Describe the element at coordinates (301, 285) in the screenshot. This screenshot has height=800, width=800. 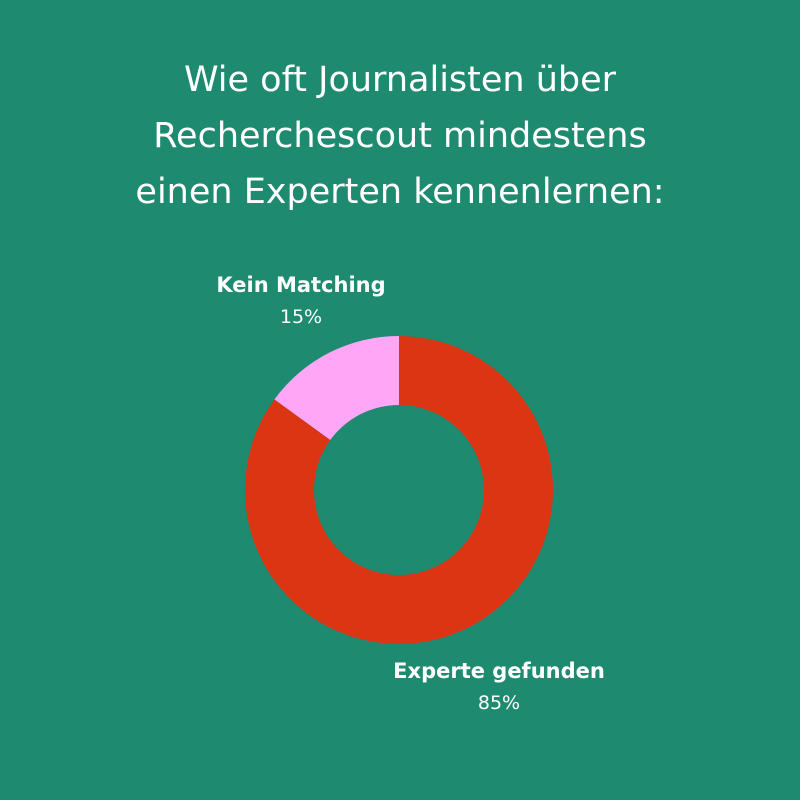
I see `slice-name: Kein Matching` at that location.